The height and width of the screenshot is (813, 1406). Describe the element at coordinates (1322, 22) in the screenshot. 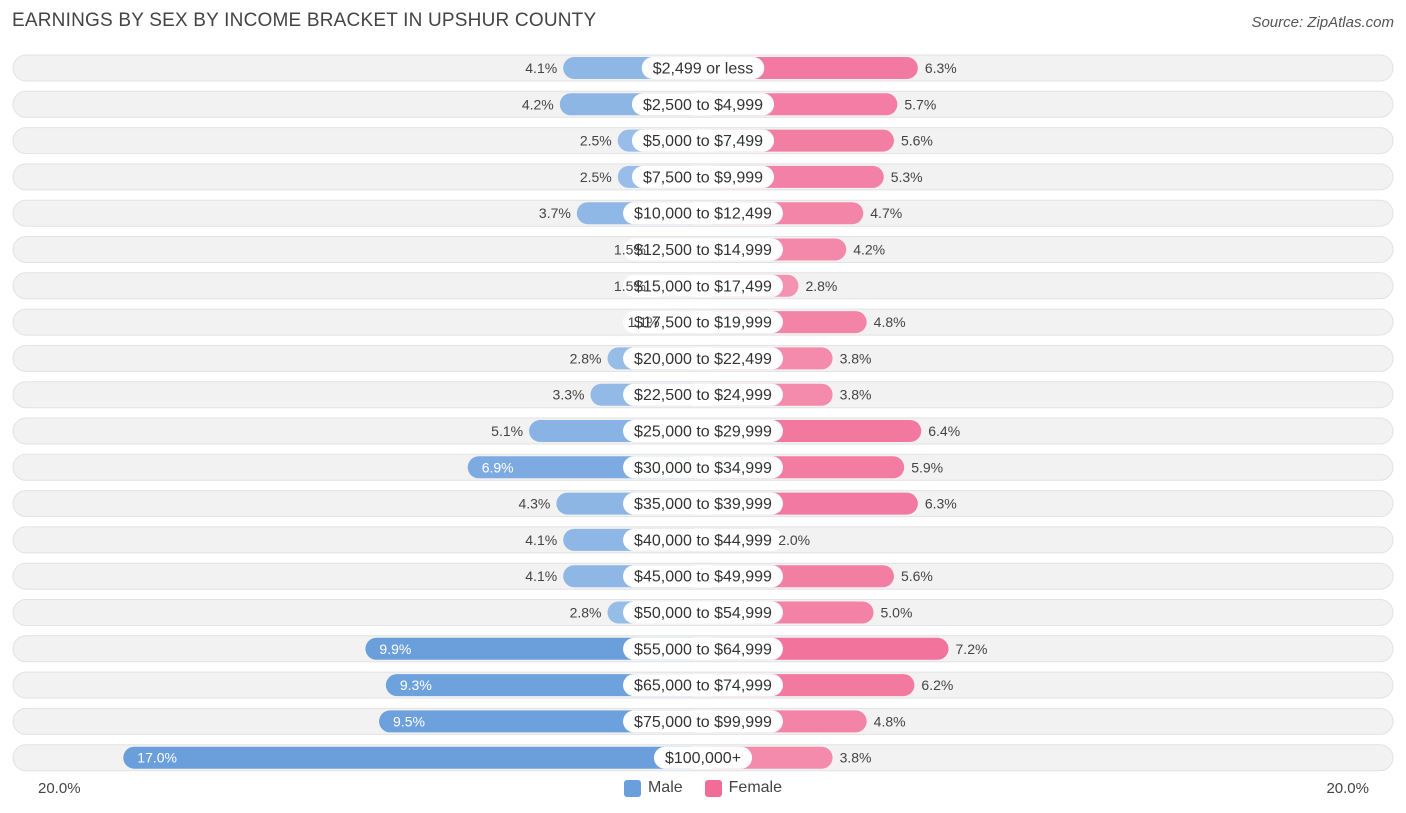

I see `source-credit: Source: ZipAtlas.com` at that location.